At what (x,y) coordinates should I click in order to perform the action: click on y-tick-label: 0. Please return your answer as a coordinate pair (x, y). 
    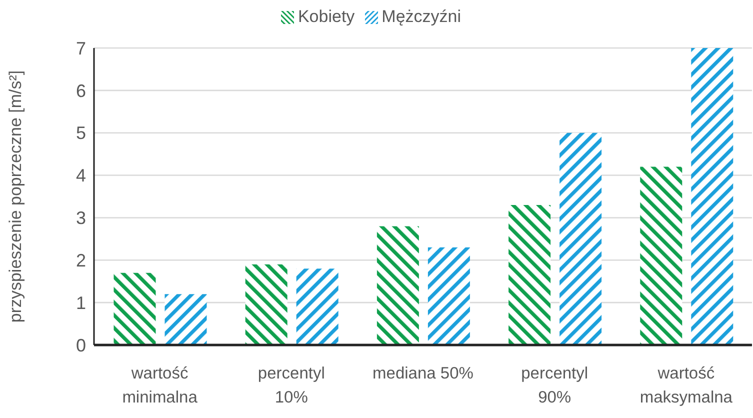
    Looking at the image, I should click on (81, 345).